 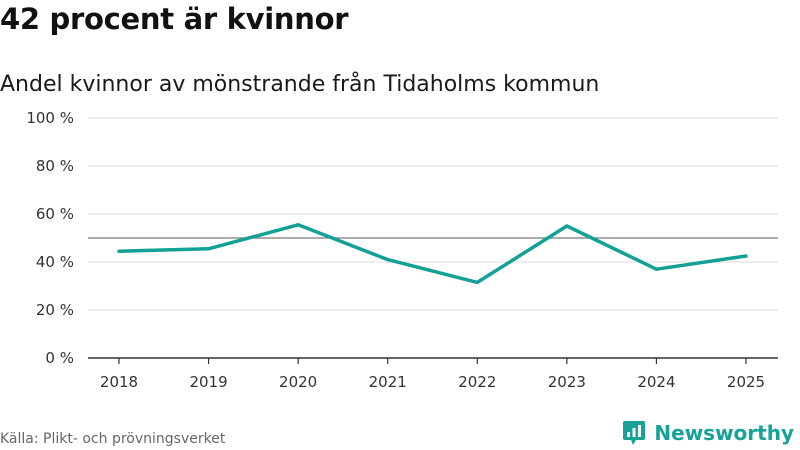 I want to click on y-tick-label: 0 %, so click(x=59, y=358).